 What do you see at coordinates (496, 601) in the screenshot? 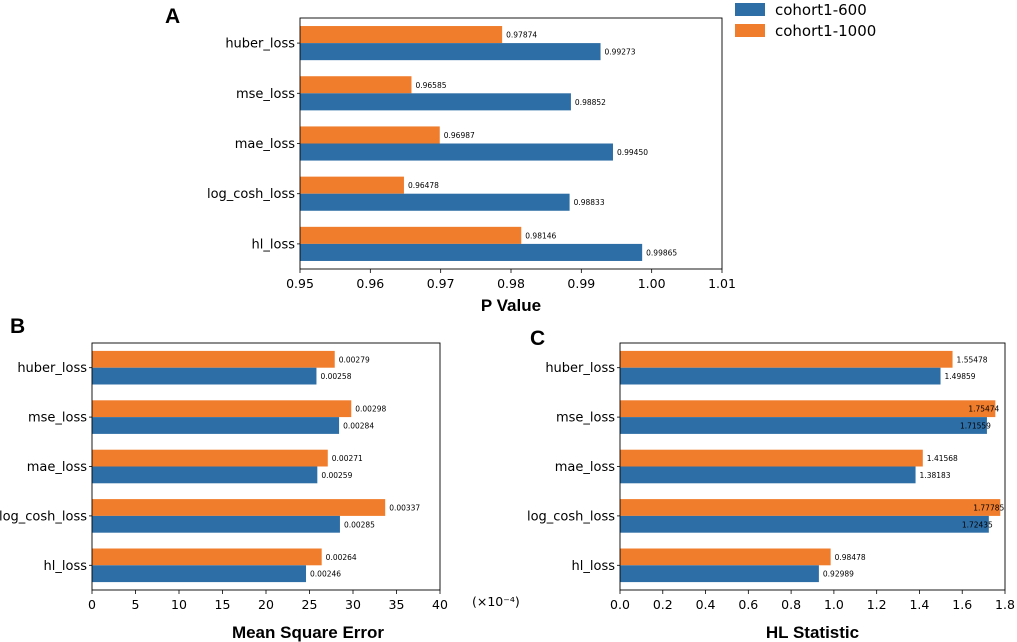
I see `axis-multiplier-b: (×10⁻⁴)` at bounding box center [496, 601].